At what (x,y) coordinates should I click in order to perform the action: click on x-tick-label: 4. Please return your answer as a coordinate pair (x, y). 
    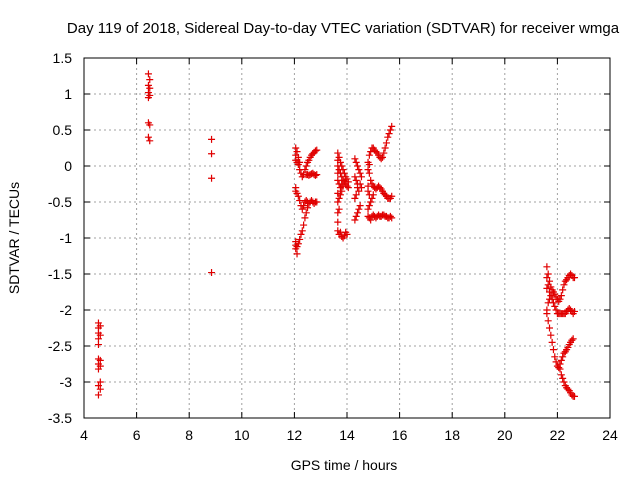
    Looking at the image, I should click on (84, 435).